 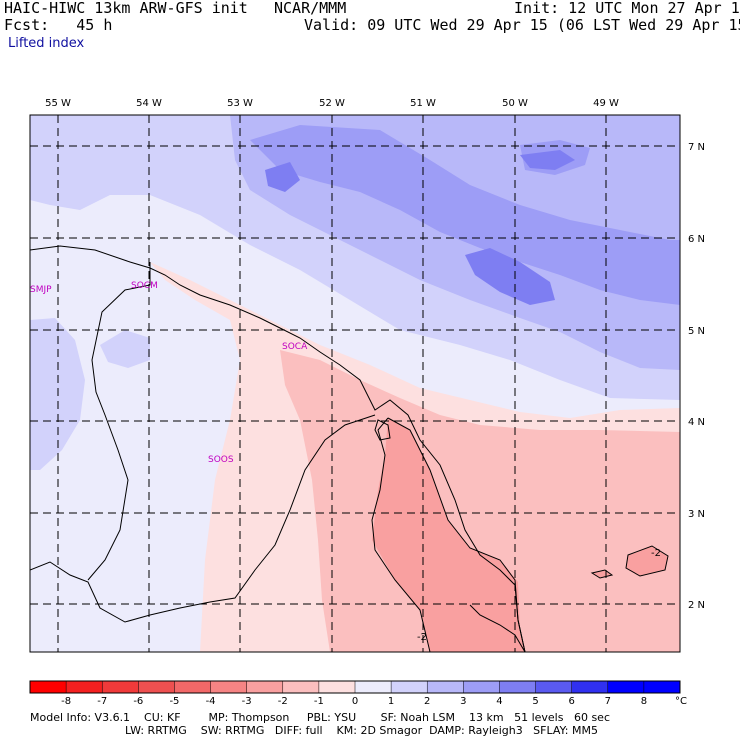 What do you see at coordinates (332, 103) in the screenshot?
I see `lon-label: 52 W` at bounding box center [332, 103].